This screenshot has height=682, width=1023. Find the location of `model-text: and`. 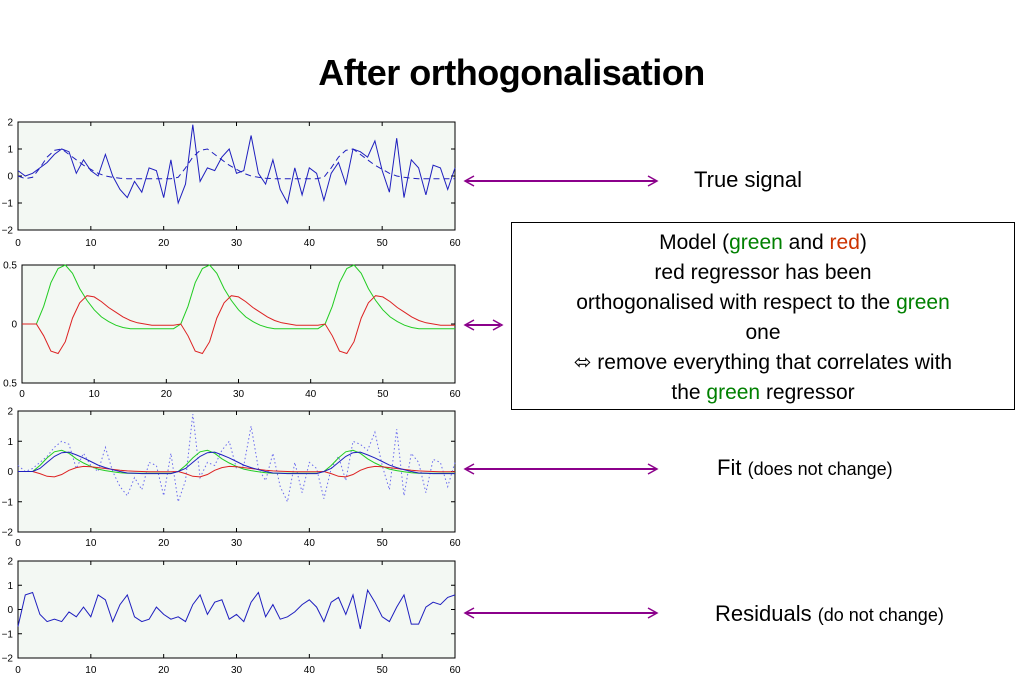

model-text: and is located at coordinates (806, 242).